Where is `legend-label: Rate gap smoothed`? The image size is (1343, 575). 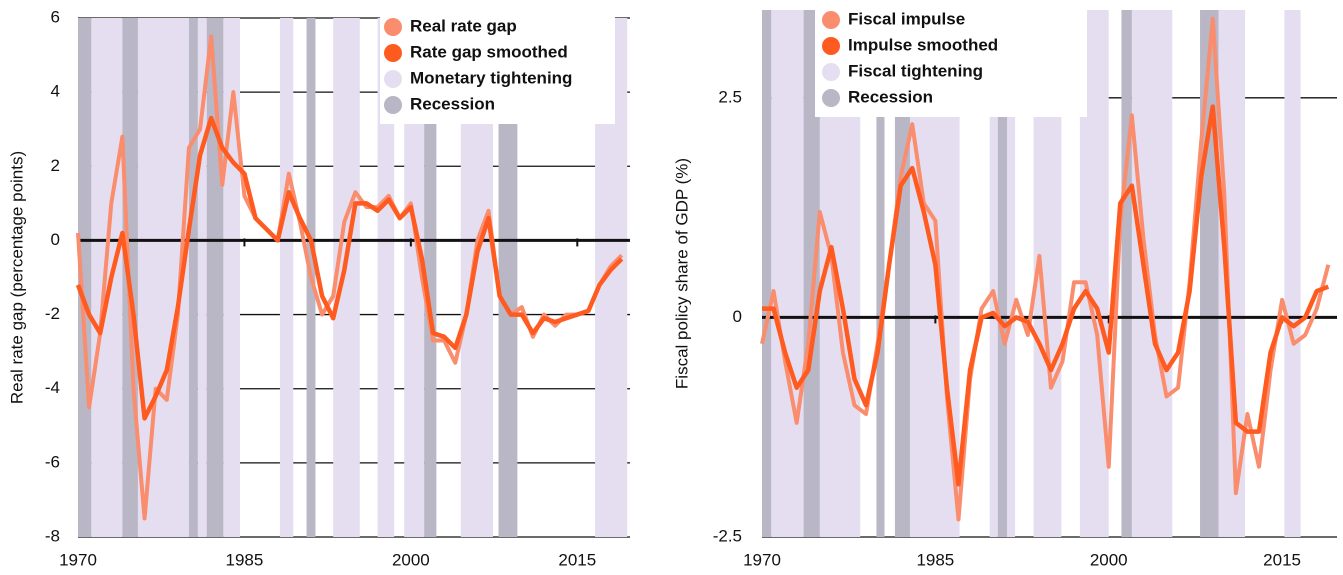
legend-label: Rate gap smoothed is located at coordinates (489, 51).